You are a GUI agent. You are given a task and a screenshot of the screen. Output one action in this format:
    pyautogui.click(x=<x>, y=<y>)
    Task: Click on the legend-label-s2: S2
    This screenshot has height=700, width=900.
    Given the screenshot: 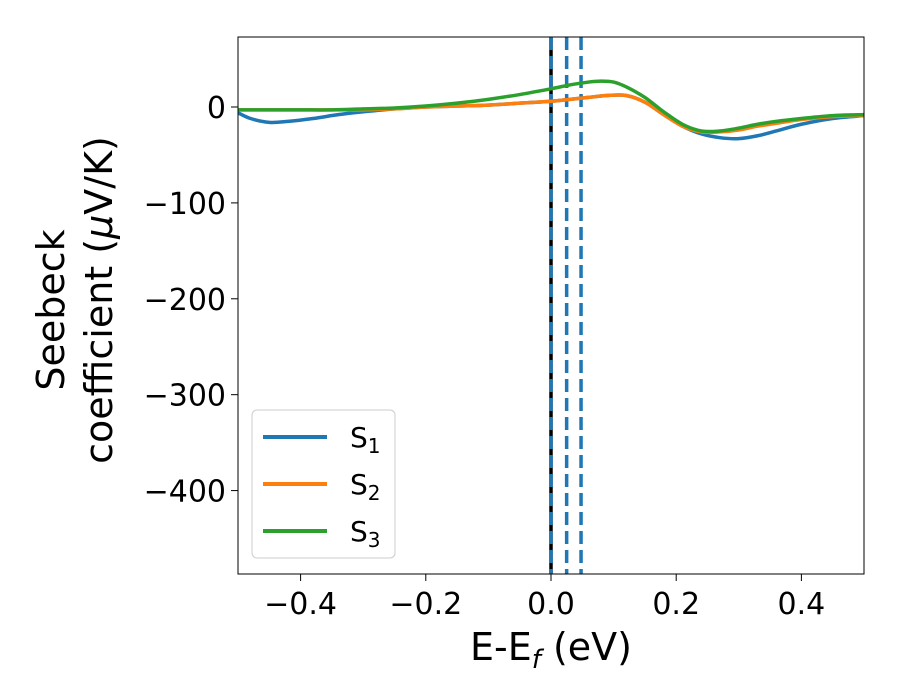 What is the action you would take?
    pyautogui.click(x=365, y=486)
    